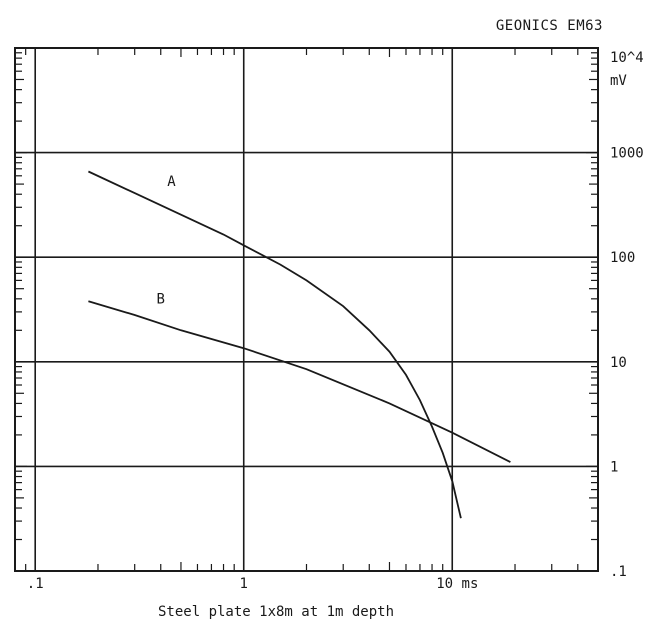 This screenshot has width=656, height=625. I want to click on series-label-b: B, so click(161, 300).